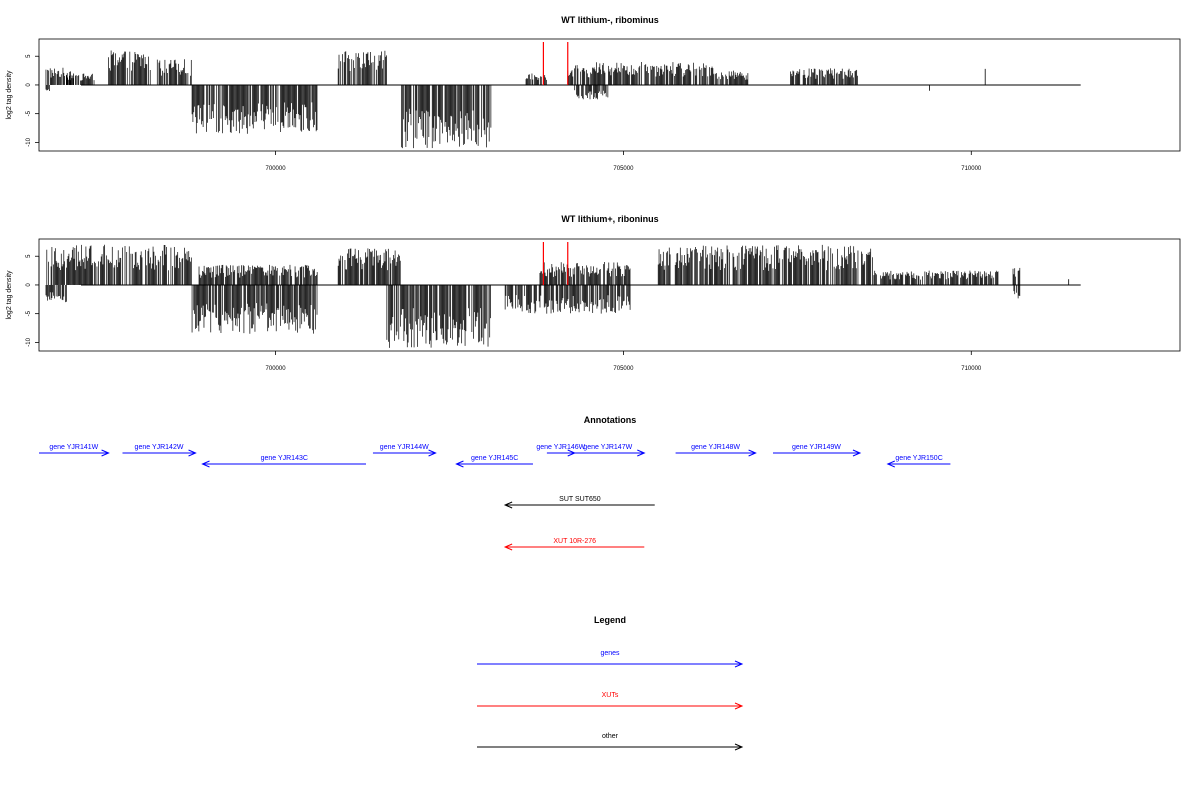  I want to click on feature-label: gene YJR141W, so click(73, 447).